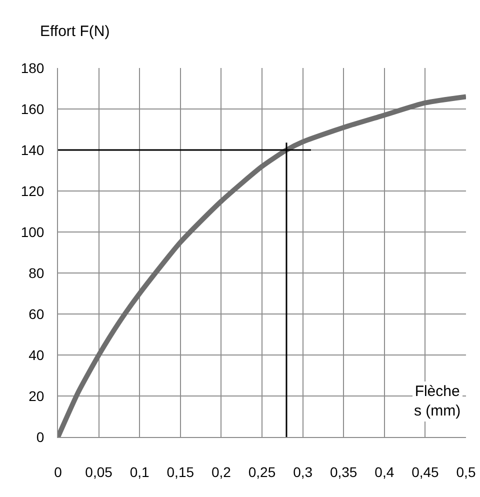 The width and height of the screenshot is (480, 497). I want to click on y-tick-label: 180, so click(32, 68).